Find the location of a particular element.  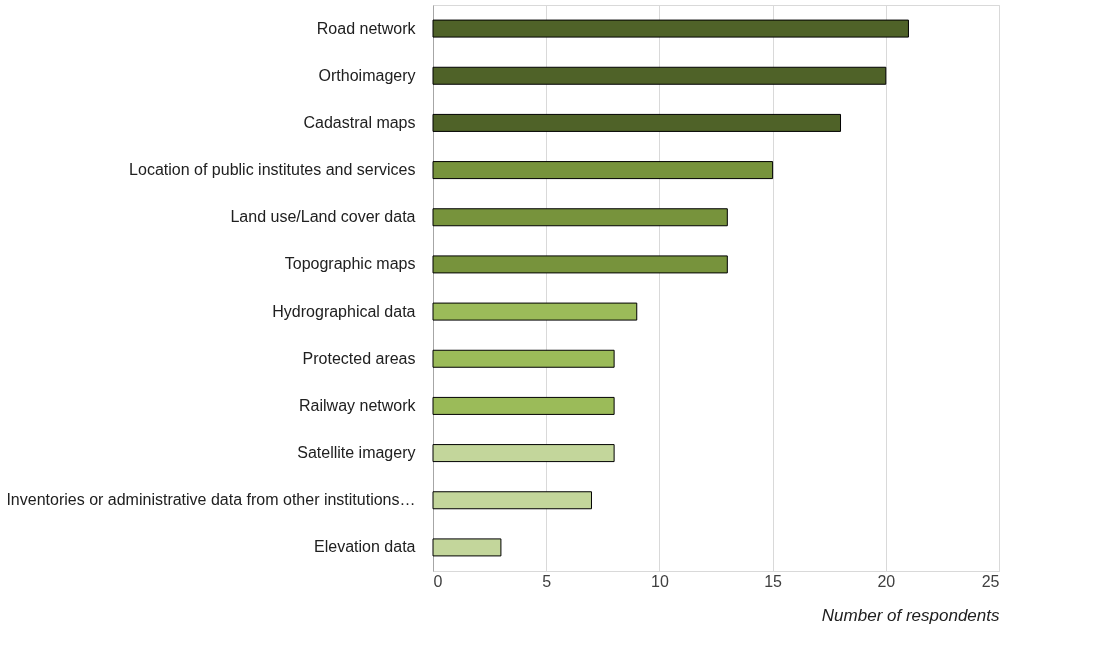

x-tick-label: 5 is located at coordinates (547, 581).